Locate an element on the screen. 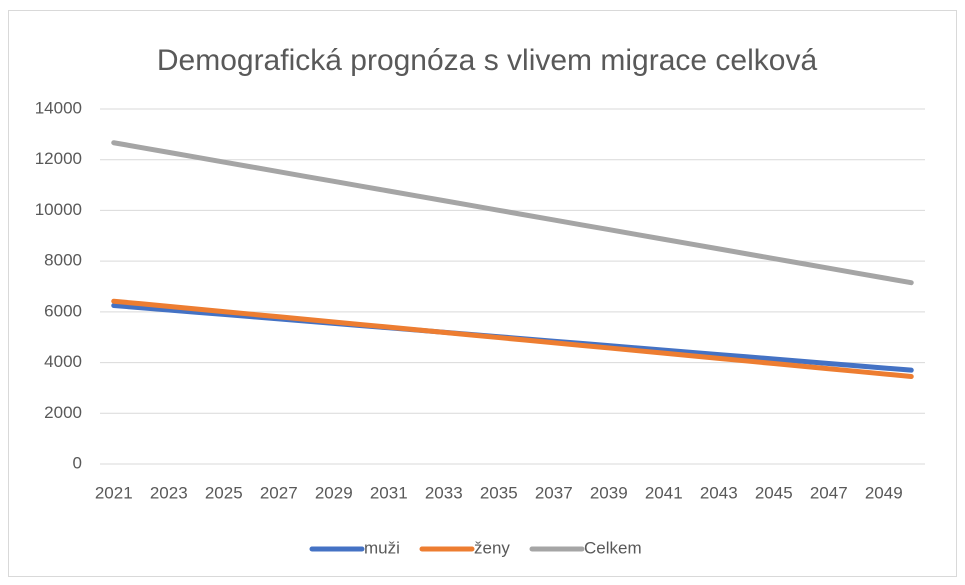  x-tick-label: 2049 is located at coordinates (884, 492).